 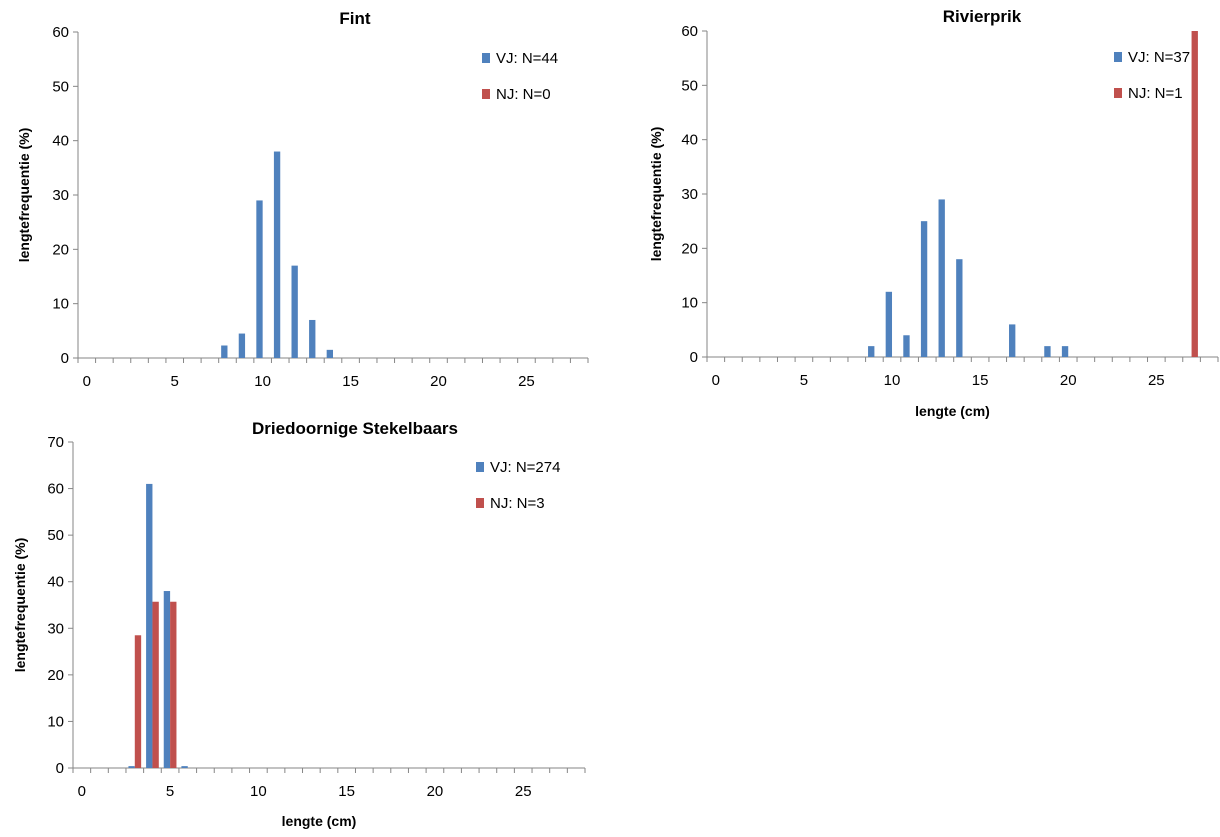 I want to click on y-tick-label: 70, so click(x=55, y=442).